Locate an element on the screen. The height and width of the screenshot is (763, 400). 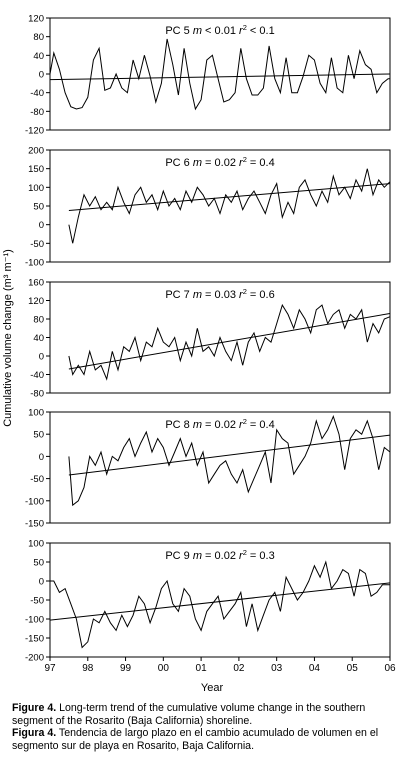
panel-label: PC 5 m < 0.01 r2 < 0.1 is located at coordinates (219, 30).